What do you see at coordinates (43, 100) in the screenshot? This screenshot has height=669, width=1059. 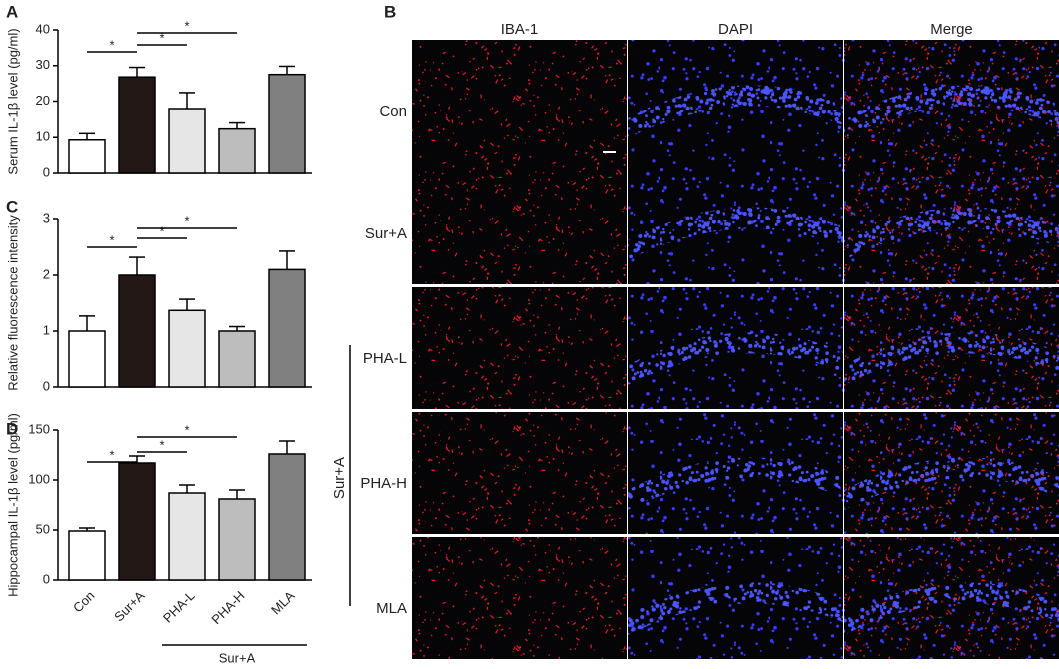 I see `y-tick-label: 20` at bounding box center [43, 100].